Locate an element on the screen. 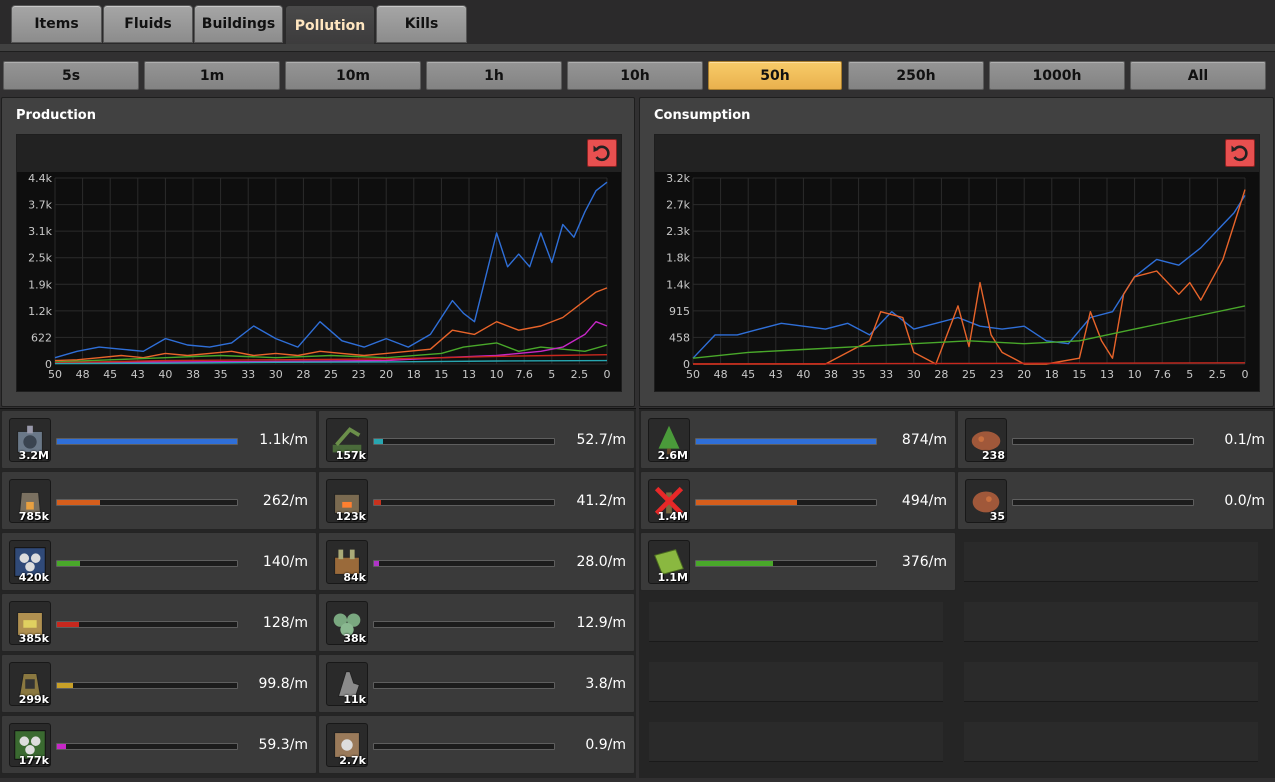 Image resolution: width=1275 pixels, height=782 pixels. time-button-1m: 1m is located at coordinates (212, 75).